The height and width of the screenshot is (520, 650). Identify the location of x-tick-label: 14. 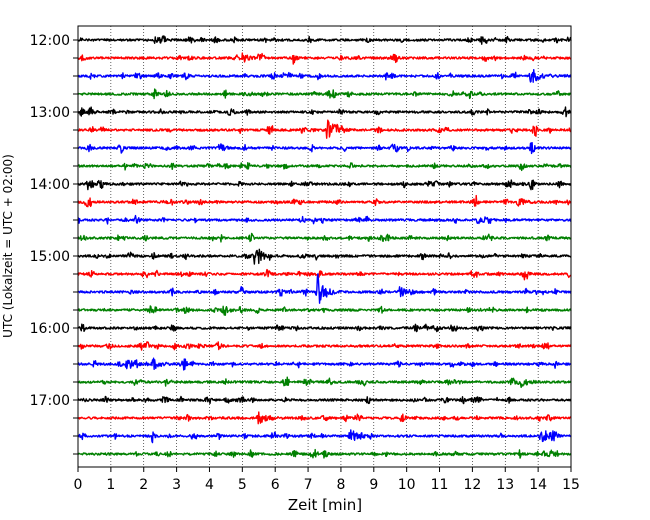
(538, 485).